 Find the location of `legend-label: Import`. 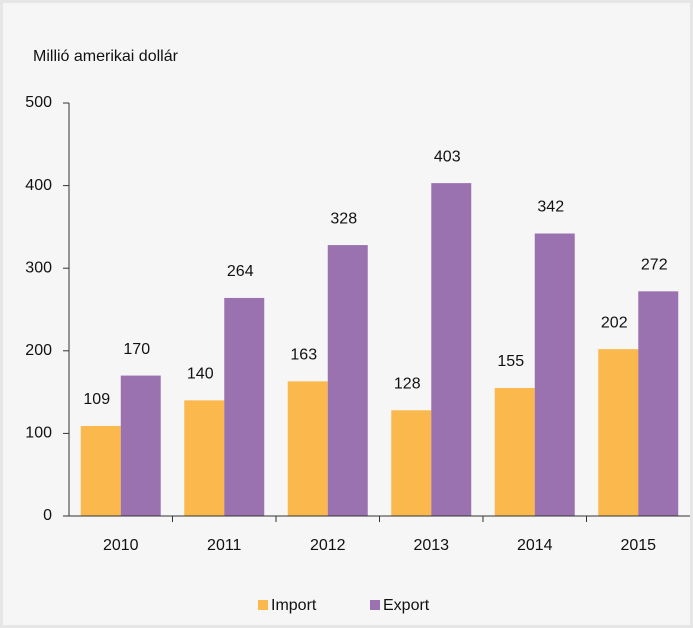

legend-label: Import is located at coordinates (294, 605).